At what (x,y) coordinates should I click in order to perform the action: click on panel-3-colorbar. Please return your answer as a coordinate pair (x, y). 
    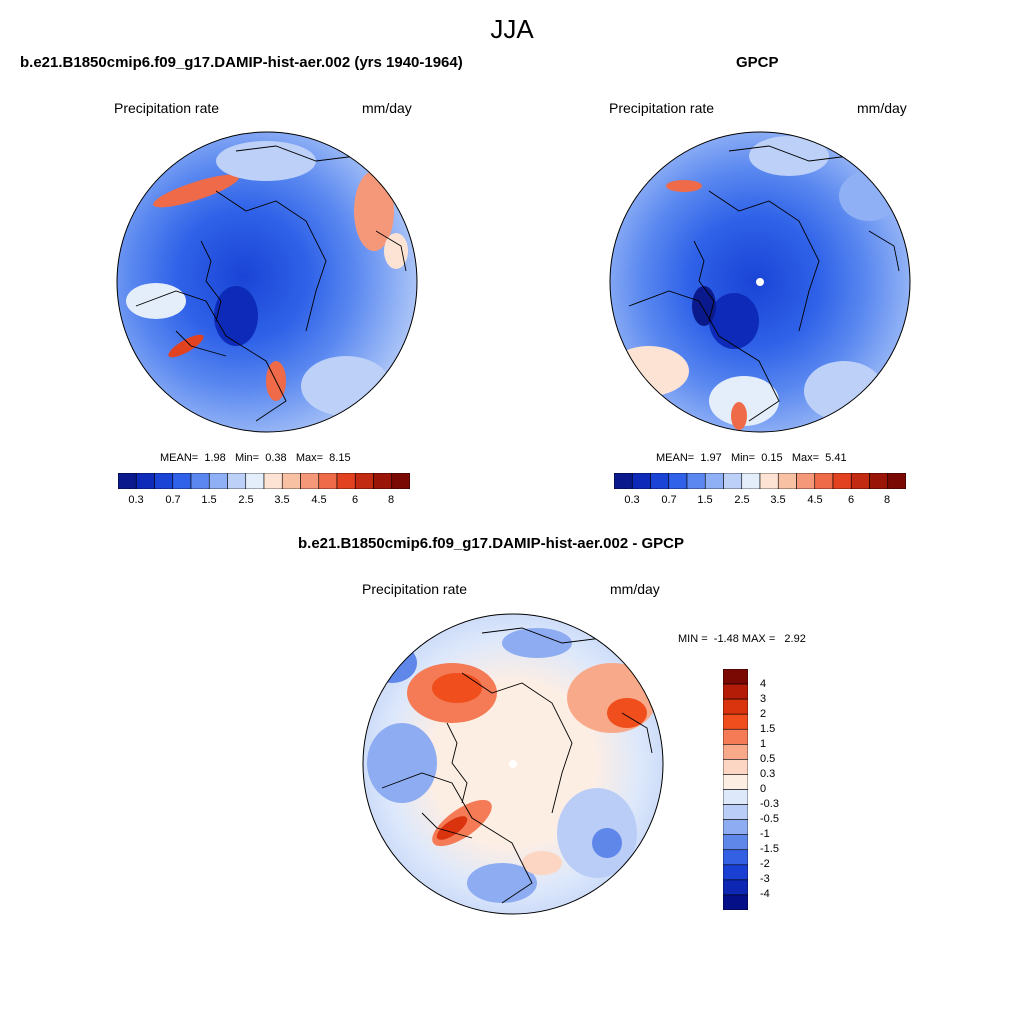
    Looking at the image, I should click on (735, 789).